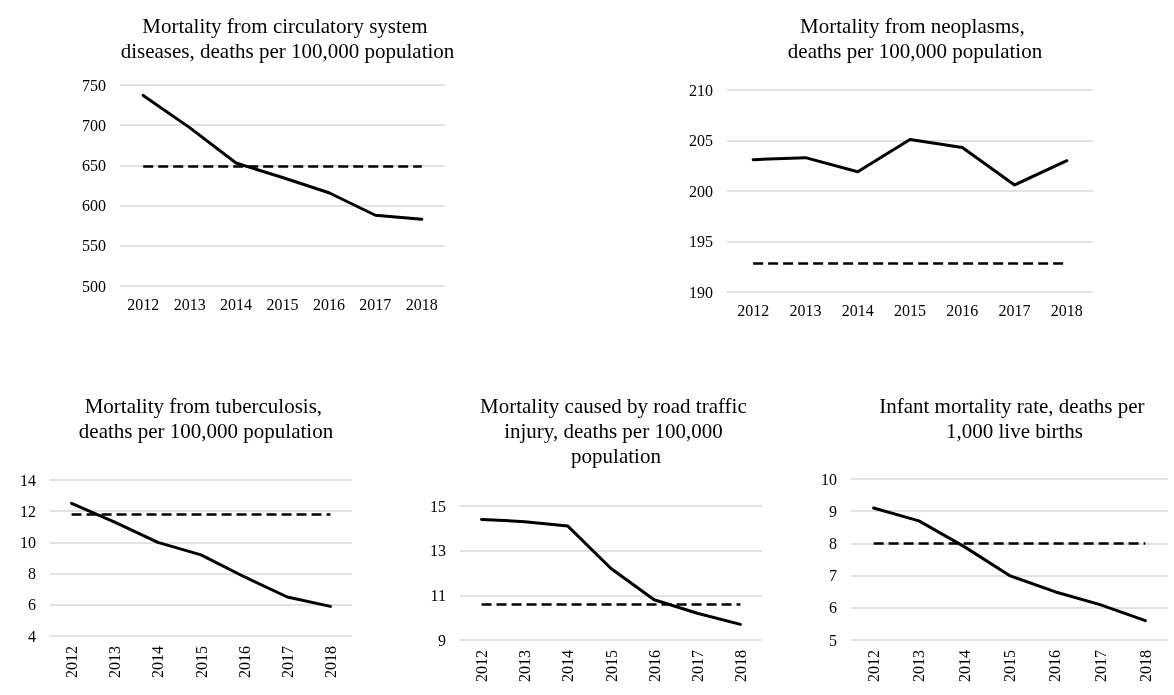 This screenshot has height=695, width=1174. Describe the element at coordinates (438, 595) in the screenshot. I see `y-tick-label: 11` at that location.